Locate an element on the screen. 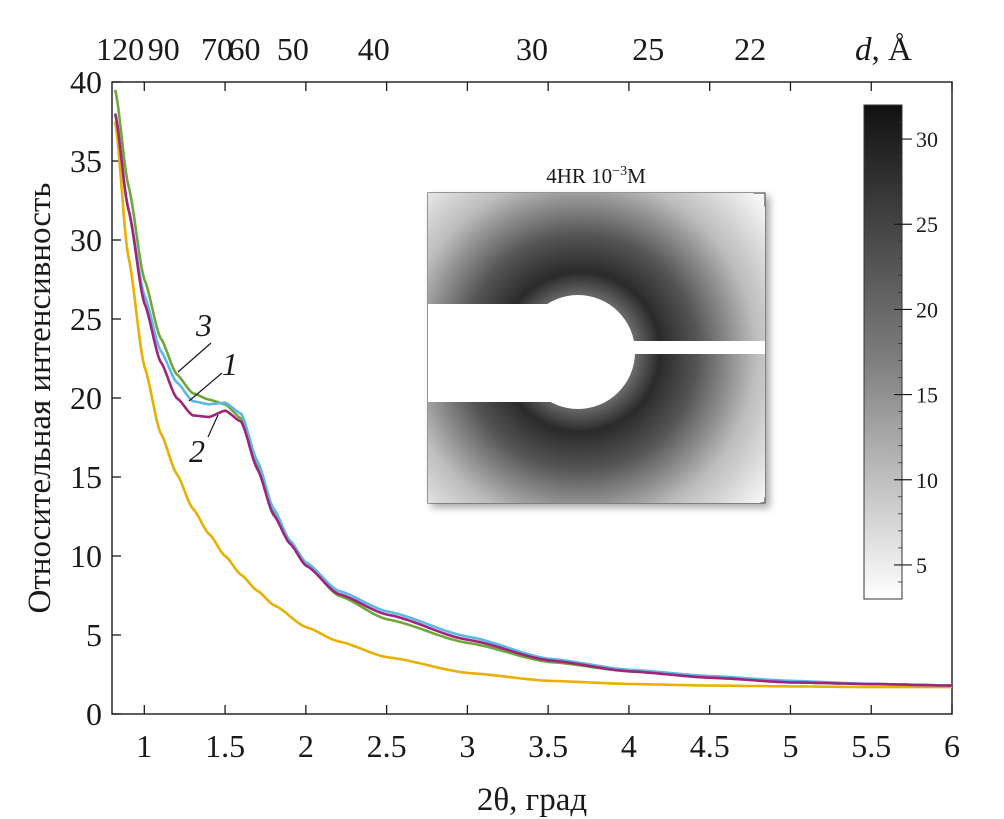 The height and width of the screenshot is (819, 1004). top-tick-label: 90 is located at coordinates (164, 49).